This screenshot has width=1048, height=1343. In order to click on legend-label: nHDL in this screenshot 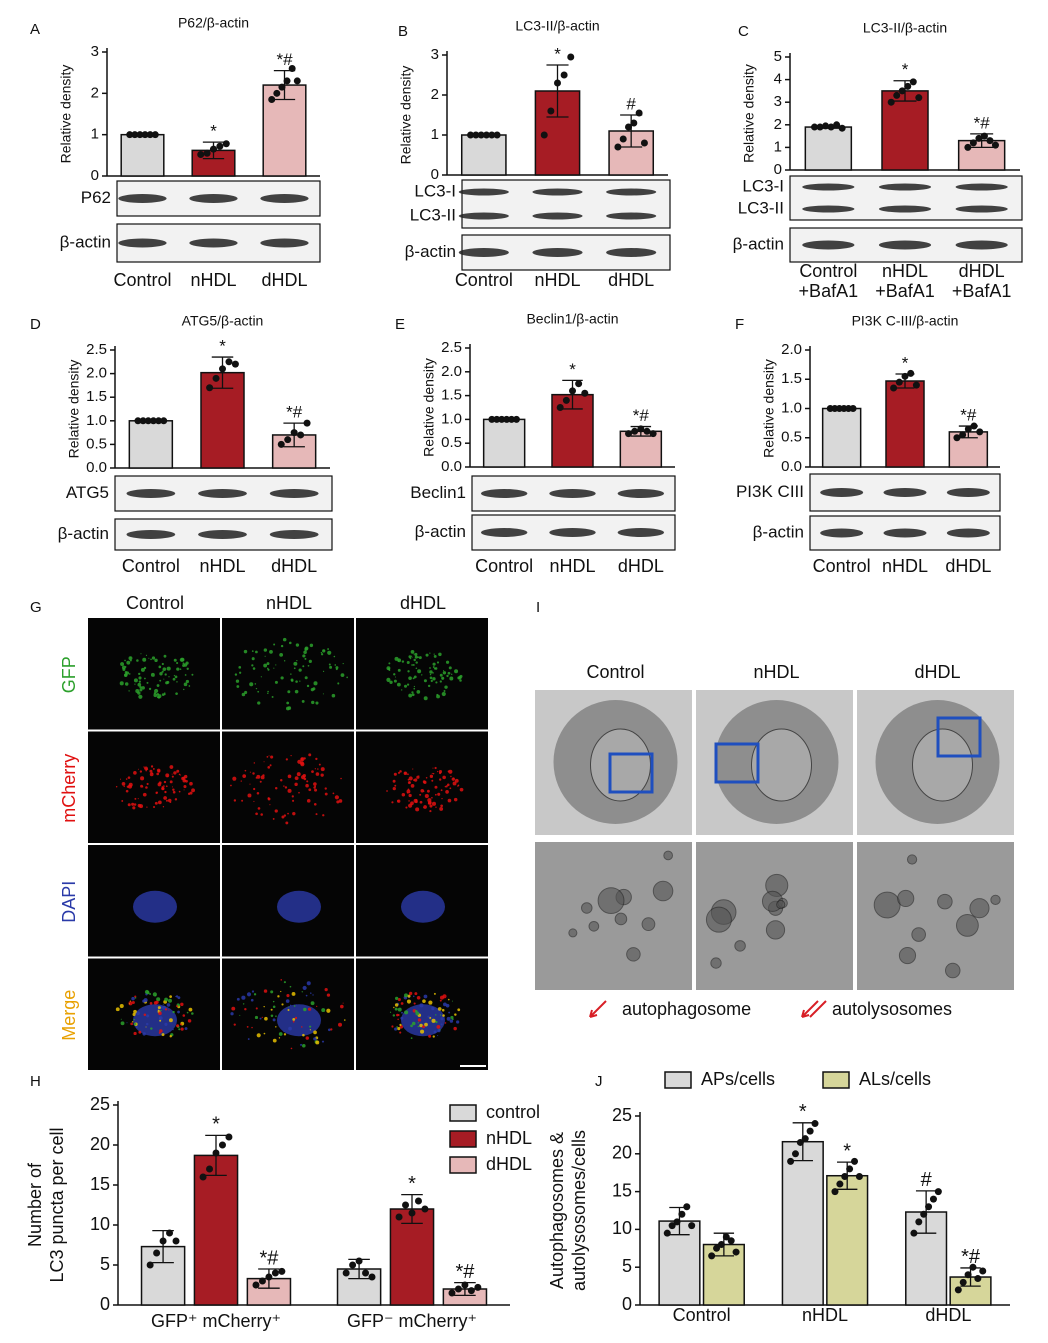, I will do `click(509, 1138)`.